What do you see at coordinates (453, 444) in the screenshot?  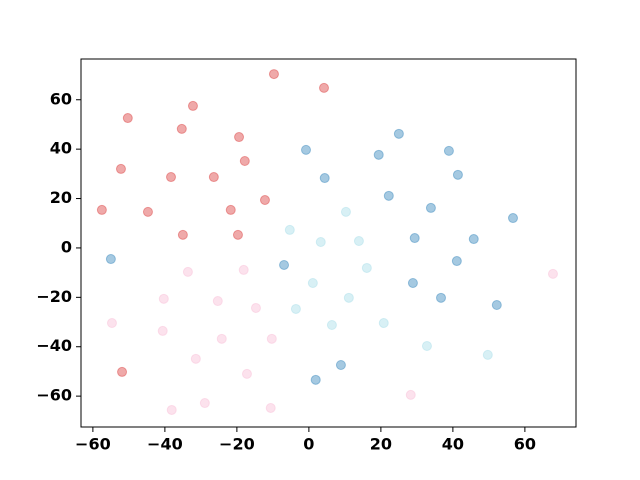 I see `x-tick-label: 40` at bounding box center [453, 444].